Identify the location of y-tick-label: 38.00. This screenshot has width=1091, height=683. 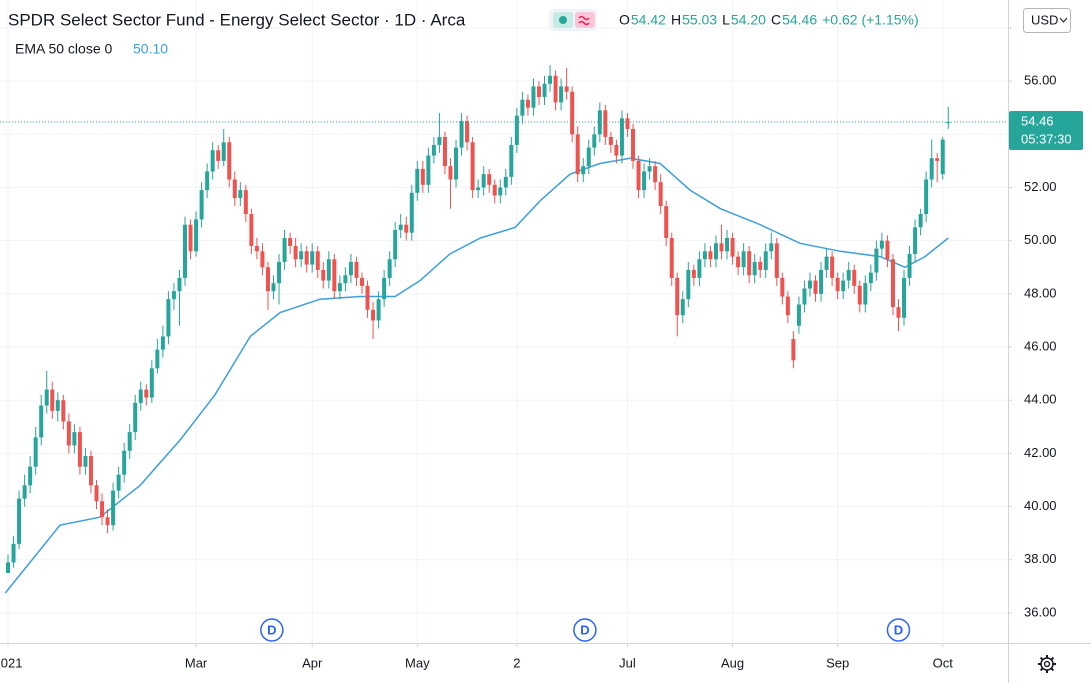
(1040, 558).